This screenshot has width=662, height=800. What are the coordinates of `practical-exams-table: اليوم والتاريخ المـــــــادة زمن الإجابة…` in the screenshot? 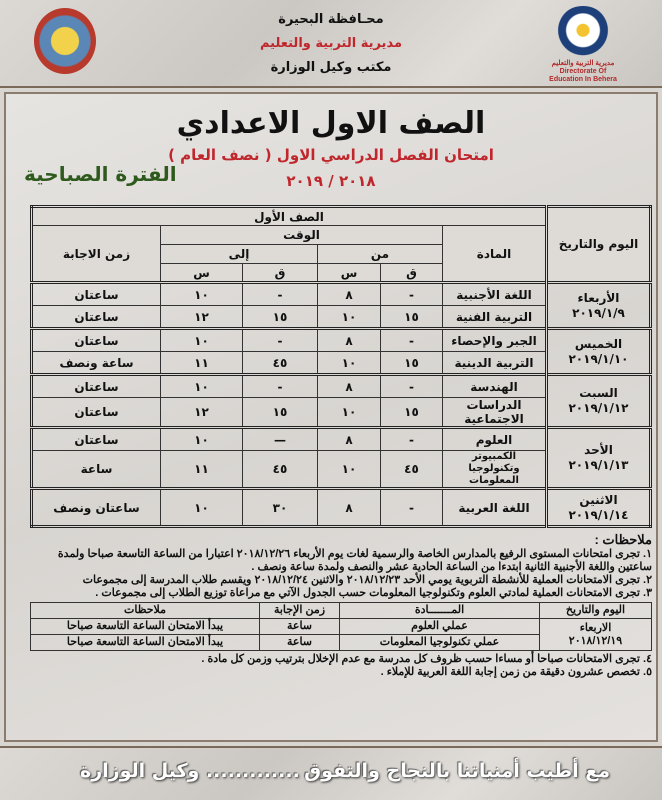 It's located at (341, 626).